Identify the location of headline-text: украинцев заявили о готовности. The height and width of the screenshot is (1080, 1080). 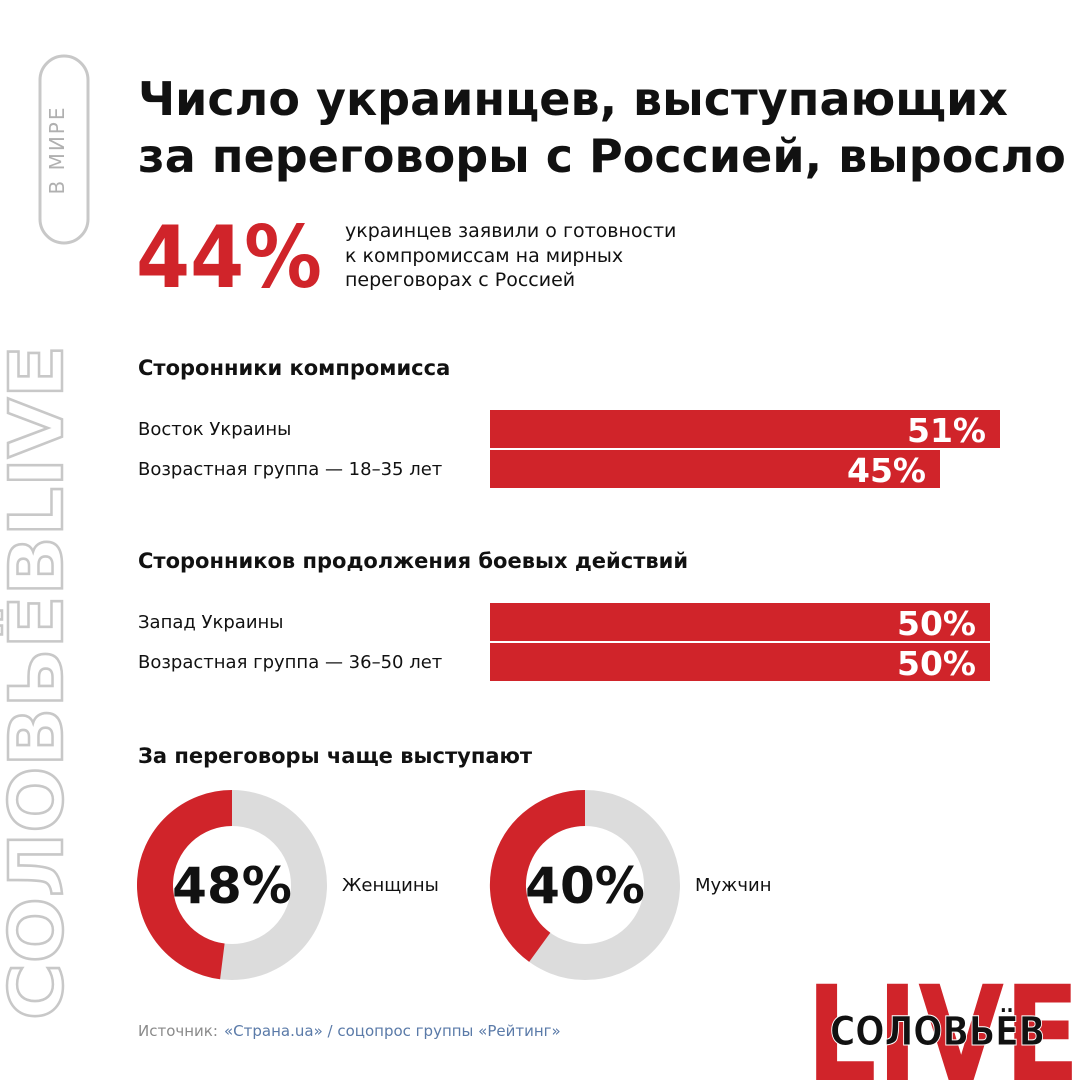
(510, 231).